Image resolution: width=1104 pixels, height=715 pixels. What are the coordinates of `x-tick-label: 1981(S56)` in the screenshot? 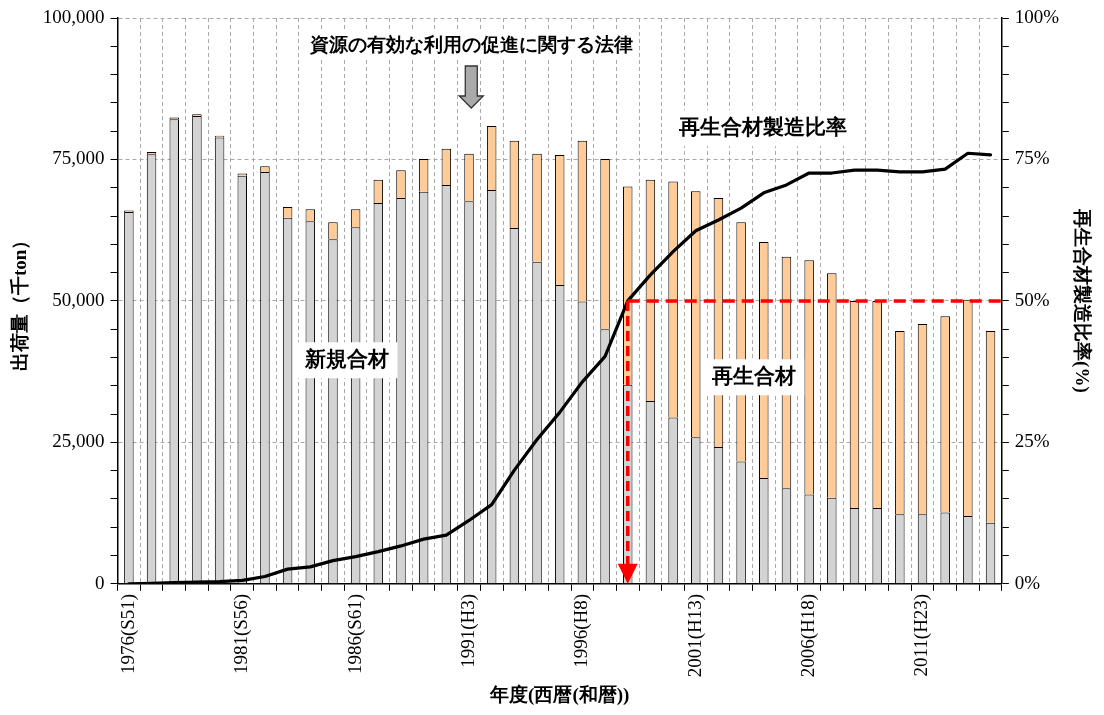 It's located at (241, 634).